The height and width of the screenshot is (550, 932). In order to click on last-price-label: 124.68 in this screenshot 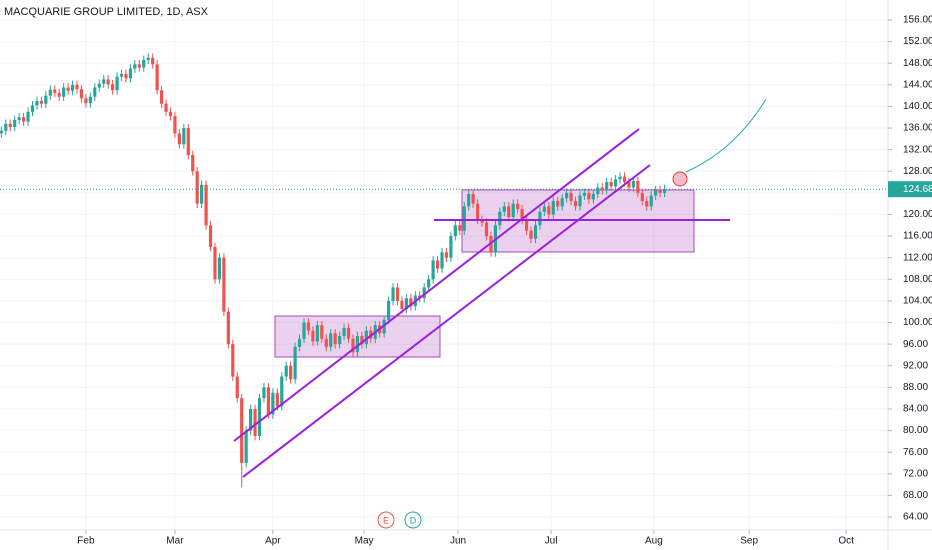, I will do `click(917, 189)`.